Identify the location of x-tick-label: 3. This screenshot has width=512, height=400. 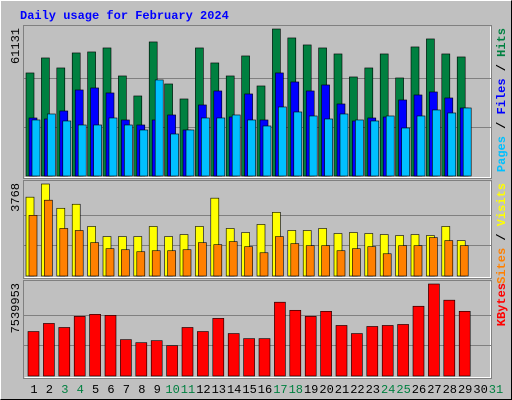
(64, 390).